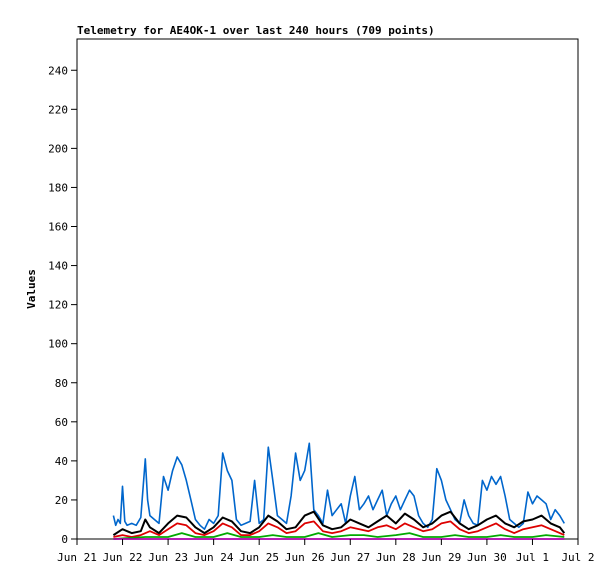 Image resolution: width=615 pixels, height=579 pixels. I want to click on x-tick-label: Jul 2, so click(577, 557).